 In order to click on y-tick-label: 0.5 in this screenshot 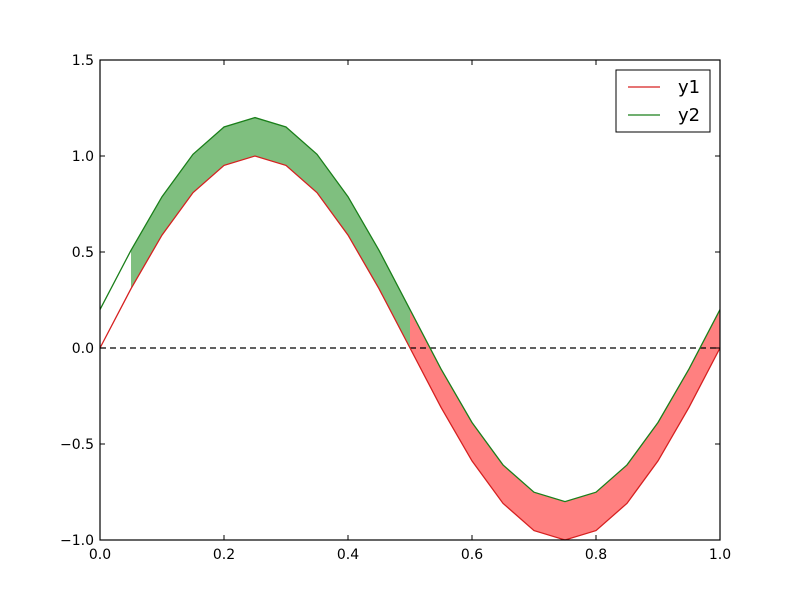, I will do `click(83, 253)`.